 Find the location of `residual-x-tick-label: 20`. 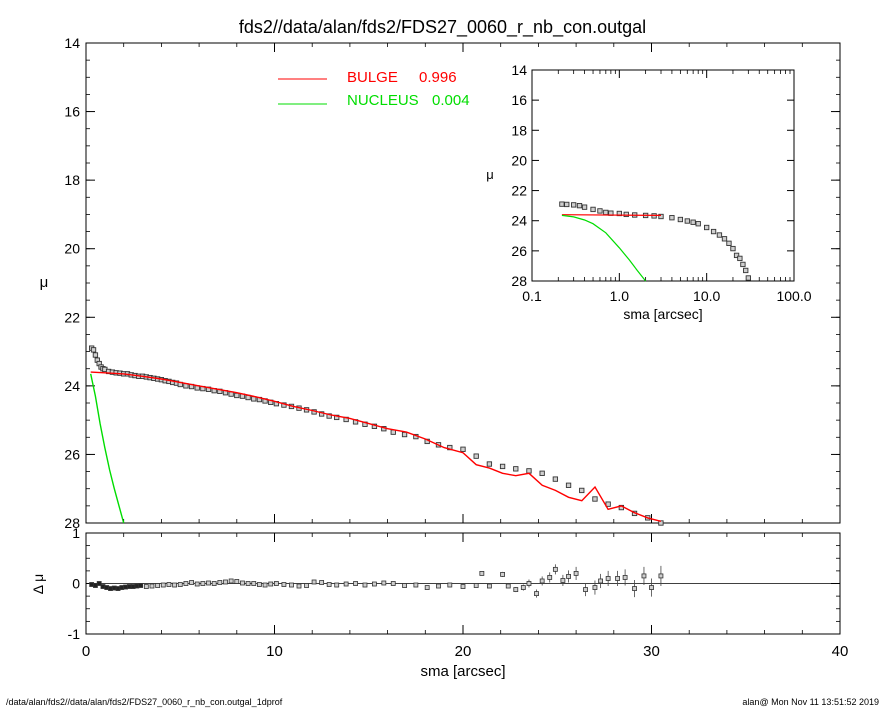

residual-x-tick-label: 20 is located at coordinates (463, 651).